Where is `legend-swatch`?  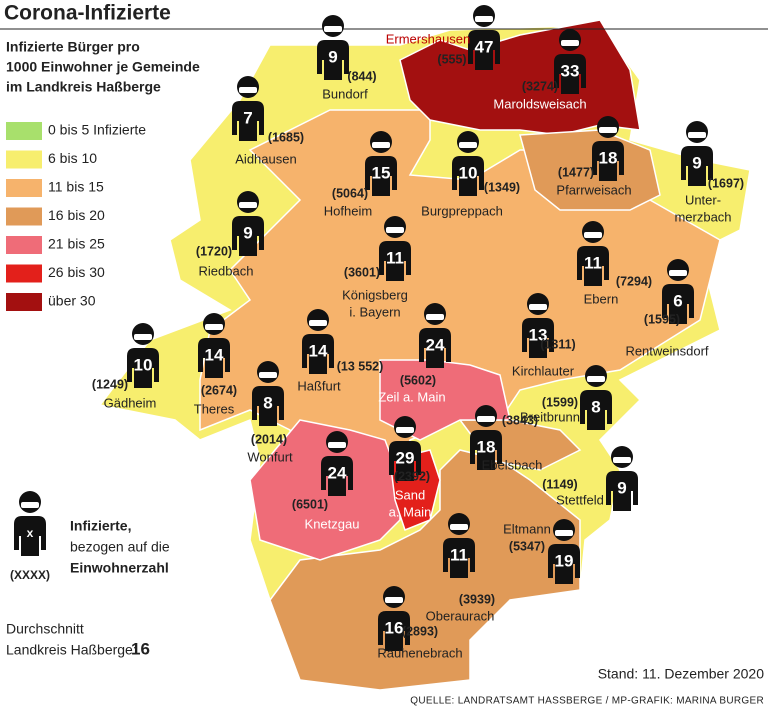 legend-swatch is located at coordinates (24, 245).